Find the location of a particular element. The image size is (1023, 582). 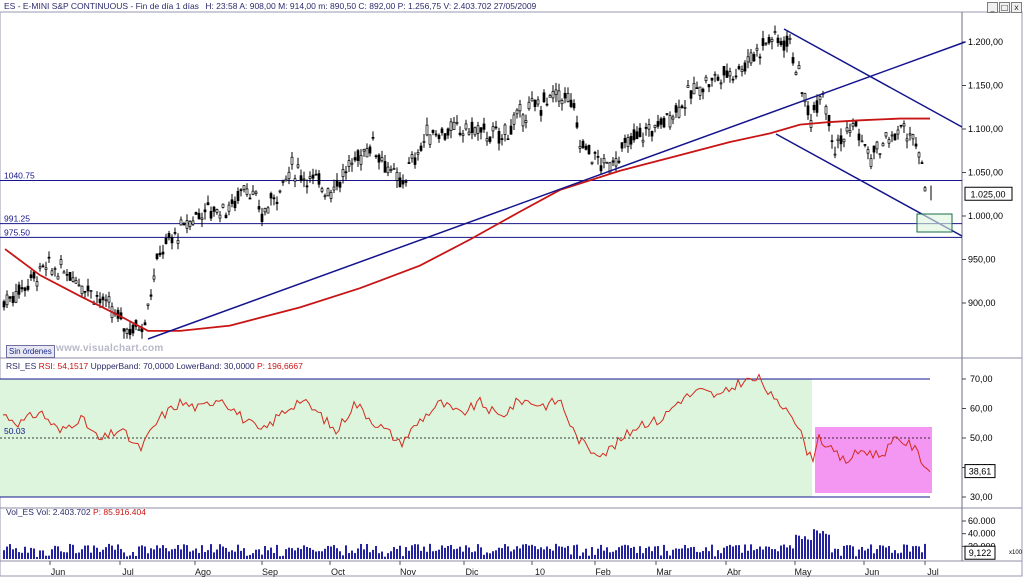

price-y-tick-label: 1.200,00 is located at coordinates (985, 42).